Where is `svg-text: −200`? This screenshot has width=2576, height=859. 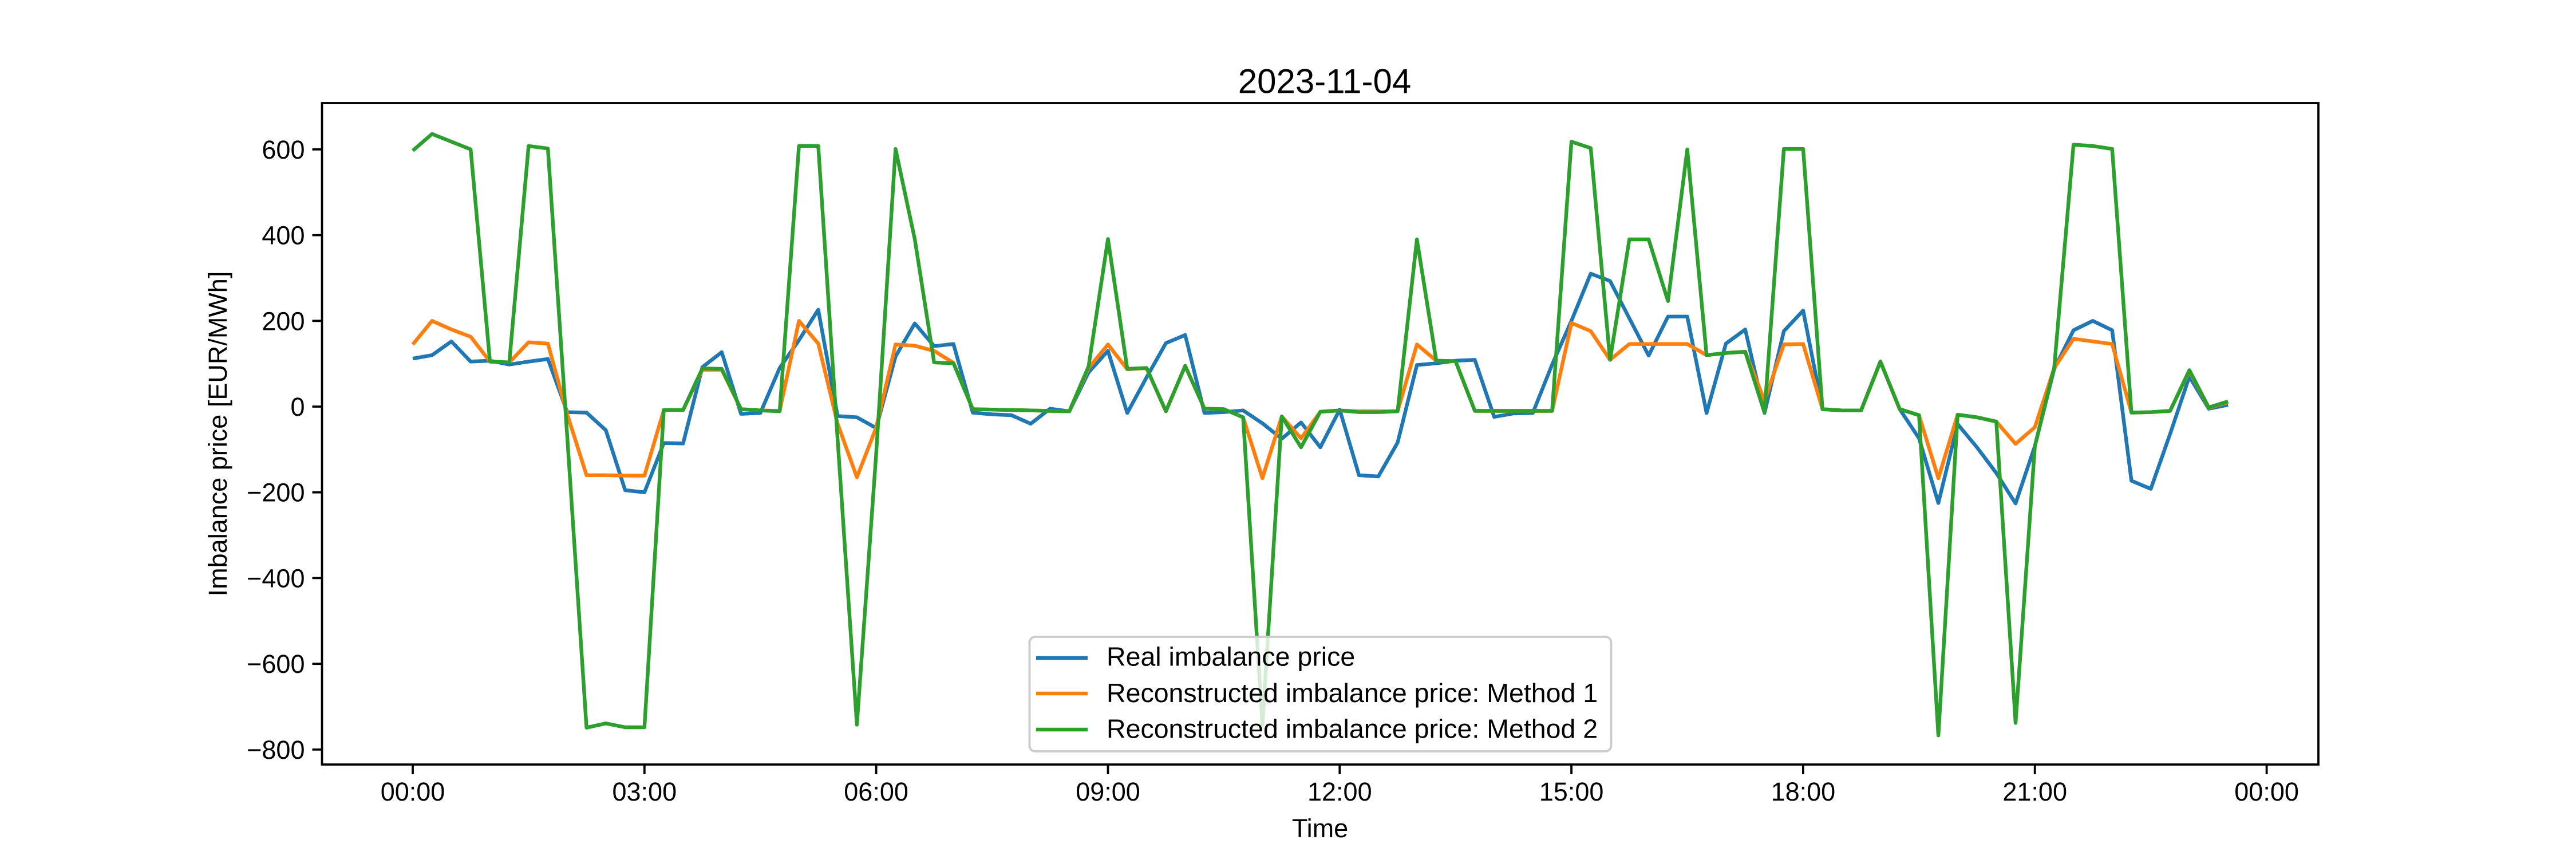 svg-text: −200 is located at coordinates (276, 492).